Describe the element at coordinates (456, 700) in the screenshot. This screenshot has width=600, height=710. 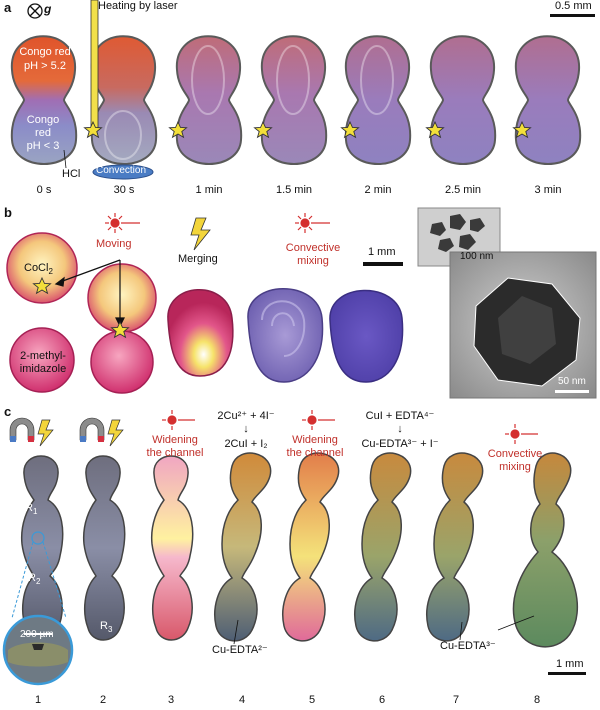
I see `step-number-7: 7` at that location.